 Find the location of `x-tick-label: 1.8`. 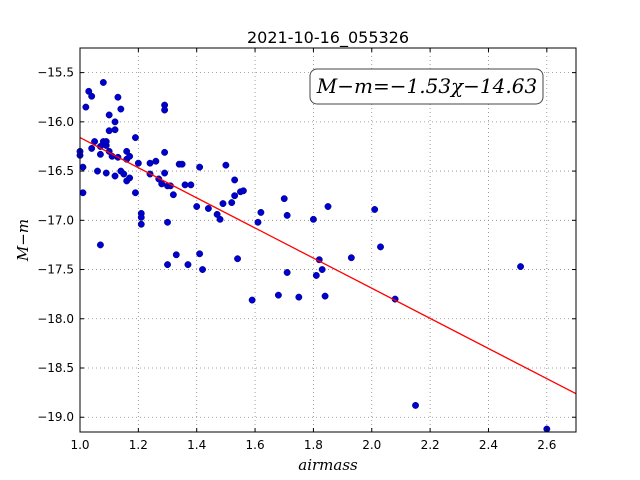

x-tick-label: 1.8 is located at coordinates (313, 445).